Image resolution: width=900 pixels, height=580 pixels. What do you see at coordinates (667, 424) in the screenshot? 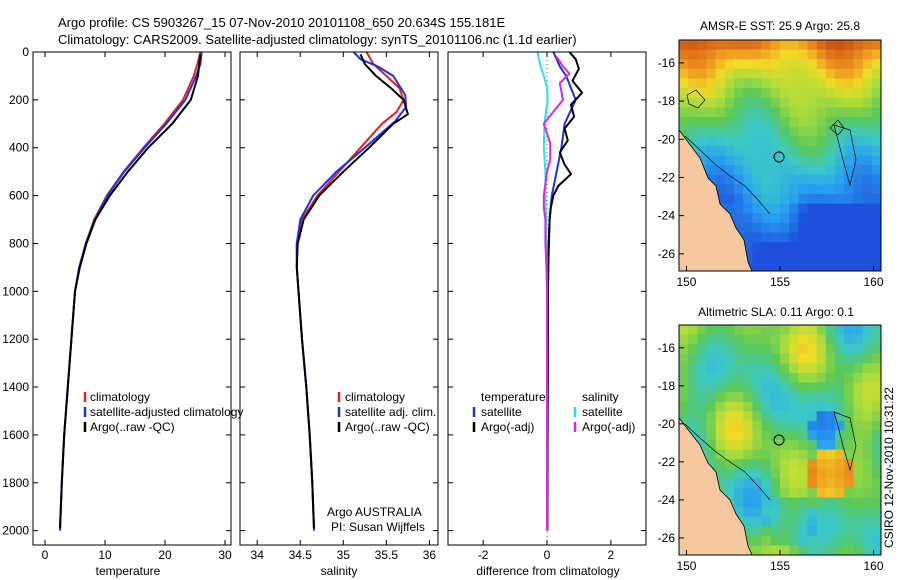
I see `map-y-tick-label: -20` at bounding box center [667, 424].